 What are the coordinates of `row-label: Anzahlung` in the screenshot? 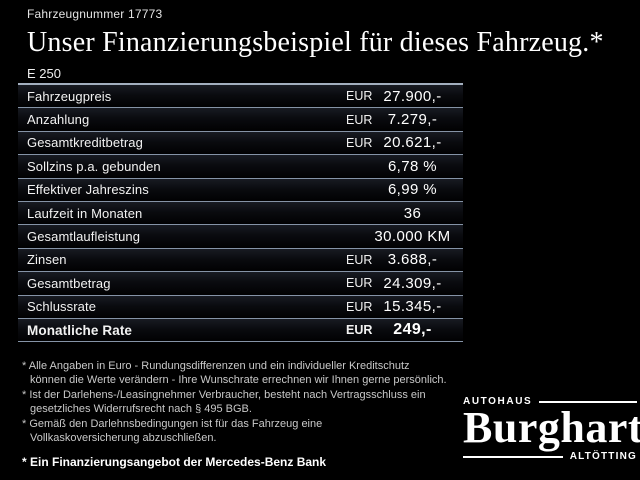 It's located at (58, 120).